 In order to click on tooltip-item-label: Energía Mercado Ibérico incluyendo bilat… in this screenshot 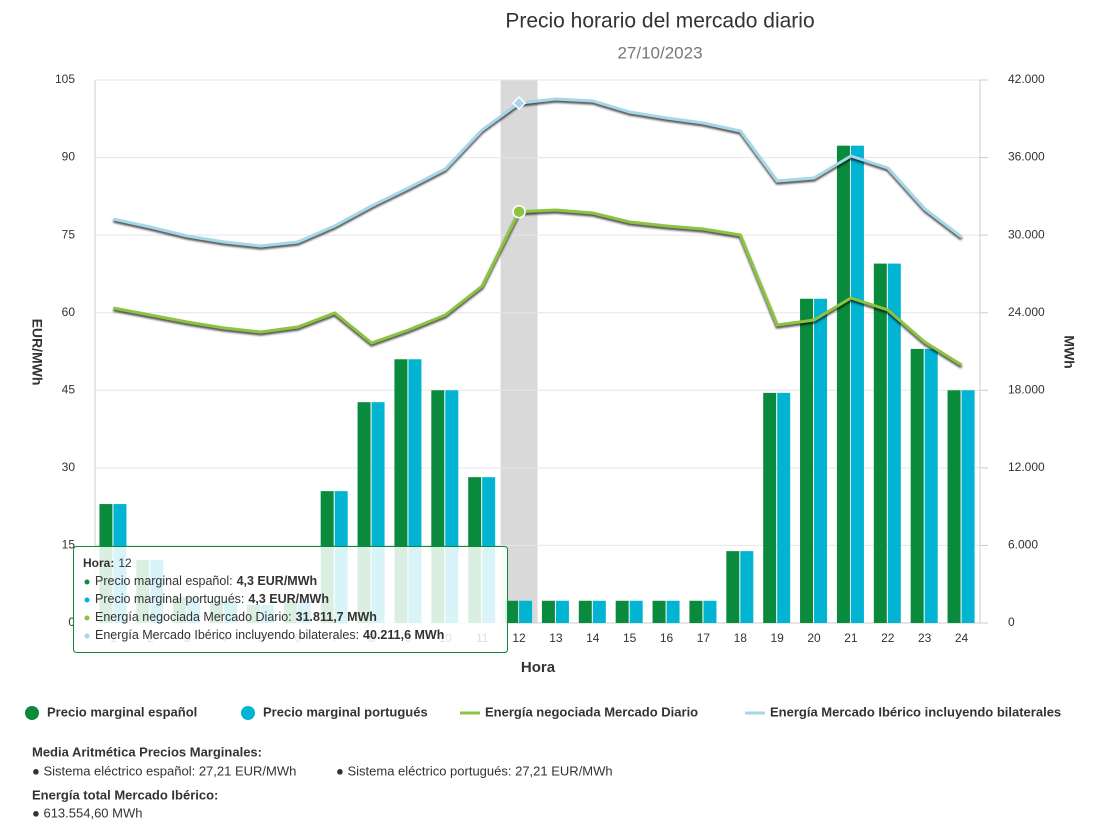, I will do `click(227, 635)`.